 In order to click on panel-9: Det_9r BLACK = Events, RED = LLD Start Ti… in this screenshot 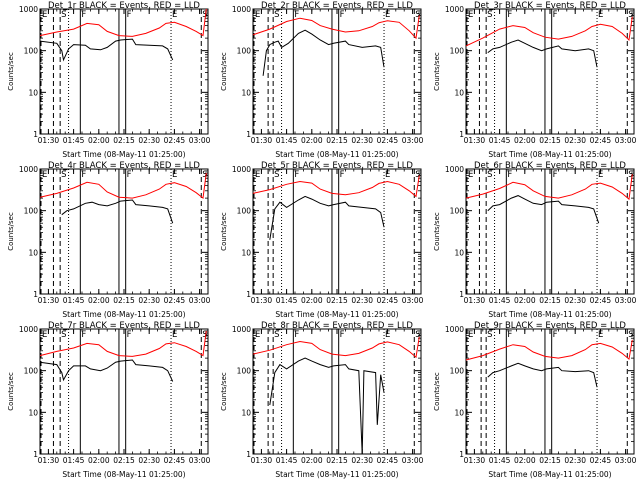, I will do `click(535, 400)`.